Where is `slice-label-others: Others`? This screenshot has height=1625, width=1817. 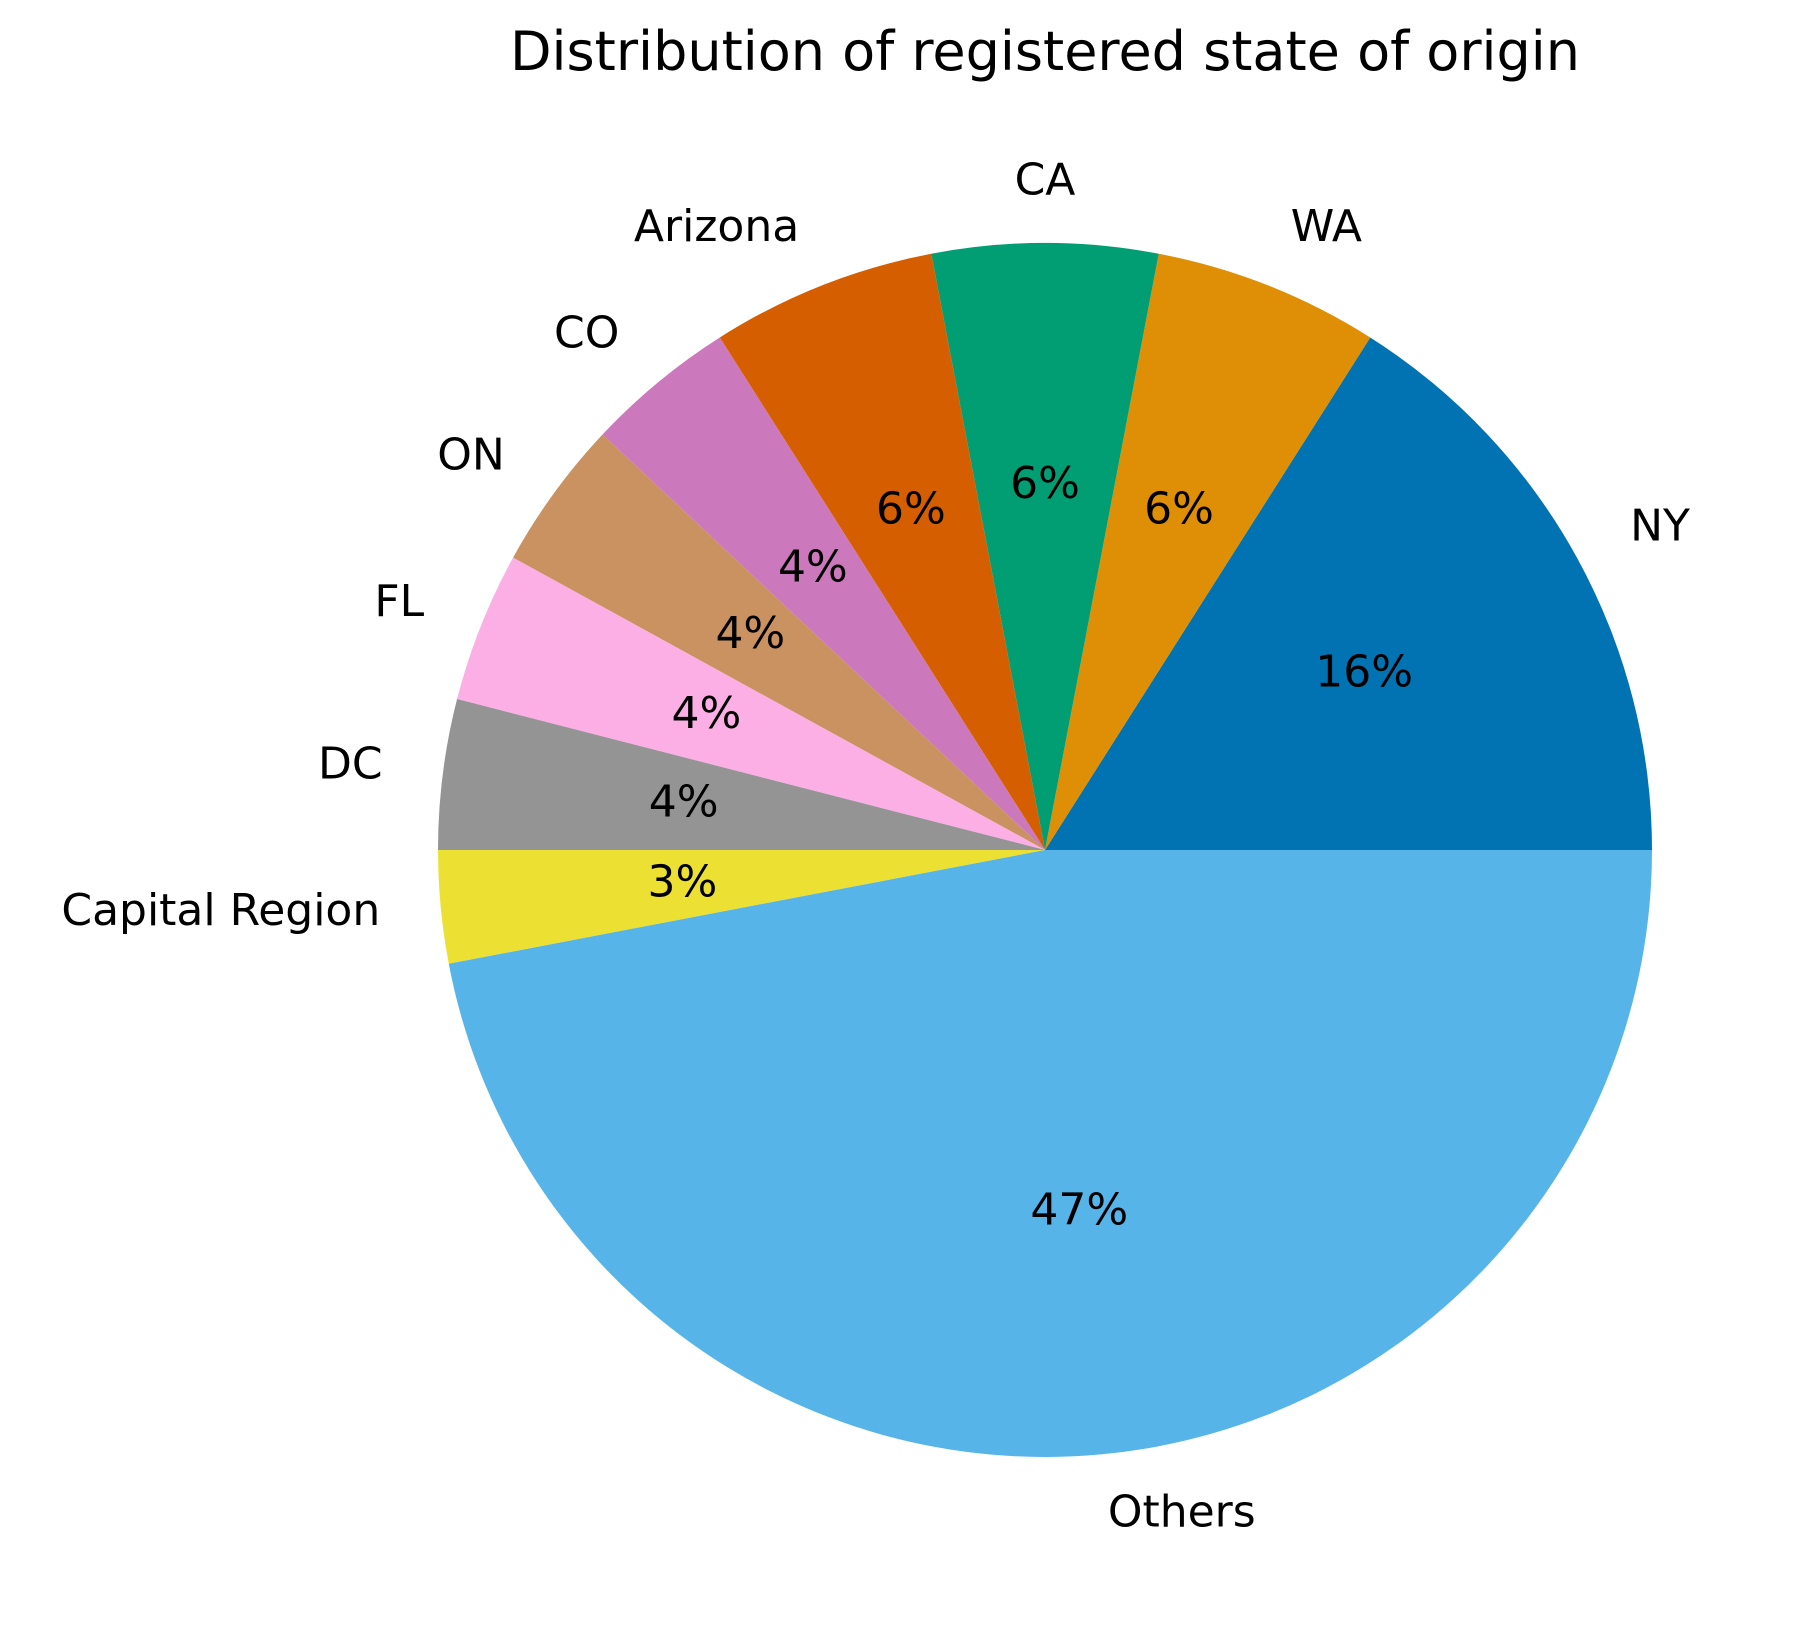 slice-label-others: Others is located at coordinates (1182, 1512).